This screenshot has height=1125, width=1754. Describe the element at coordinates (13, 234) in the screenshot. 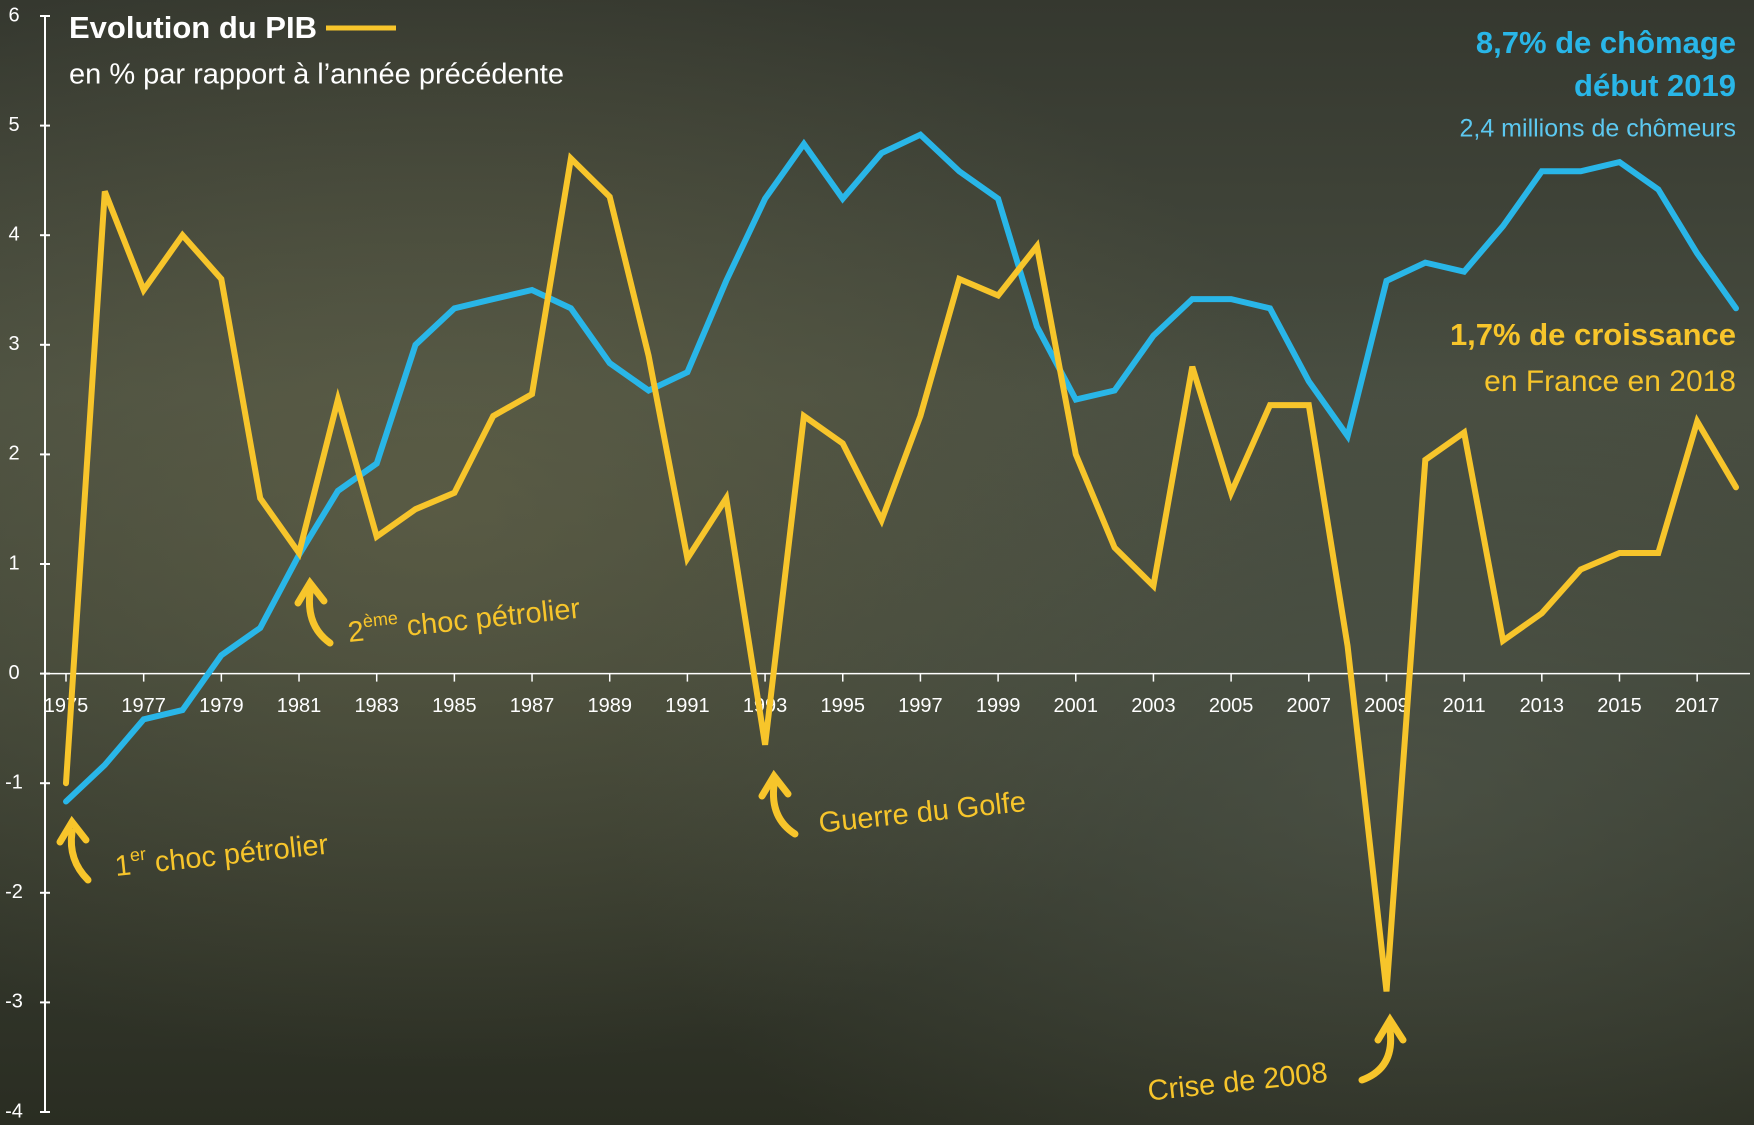

I see `y-tick-label: 4` at that location.